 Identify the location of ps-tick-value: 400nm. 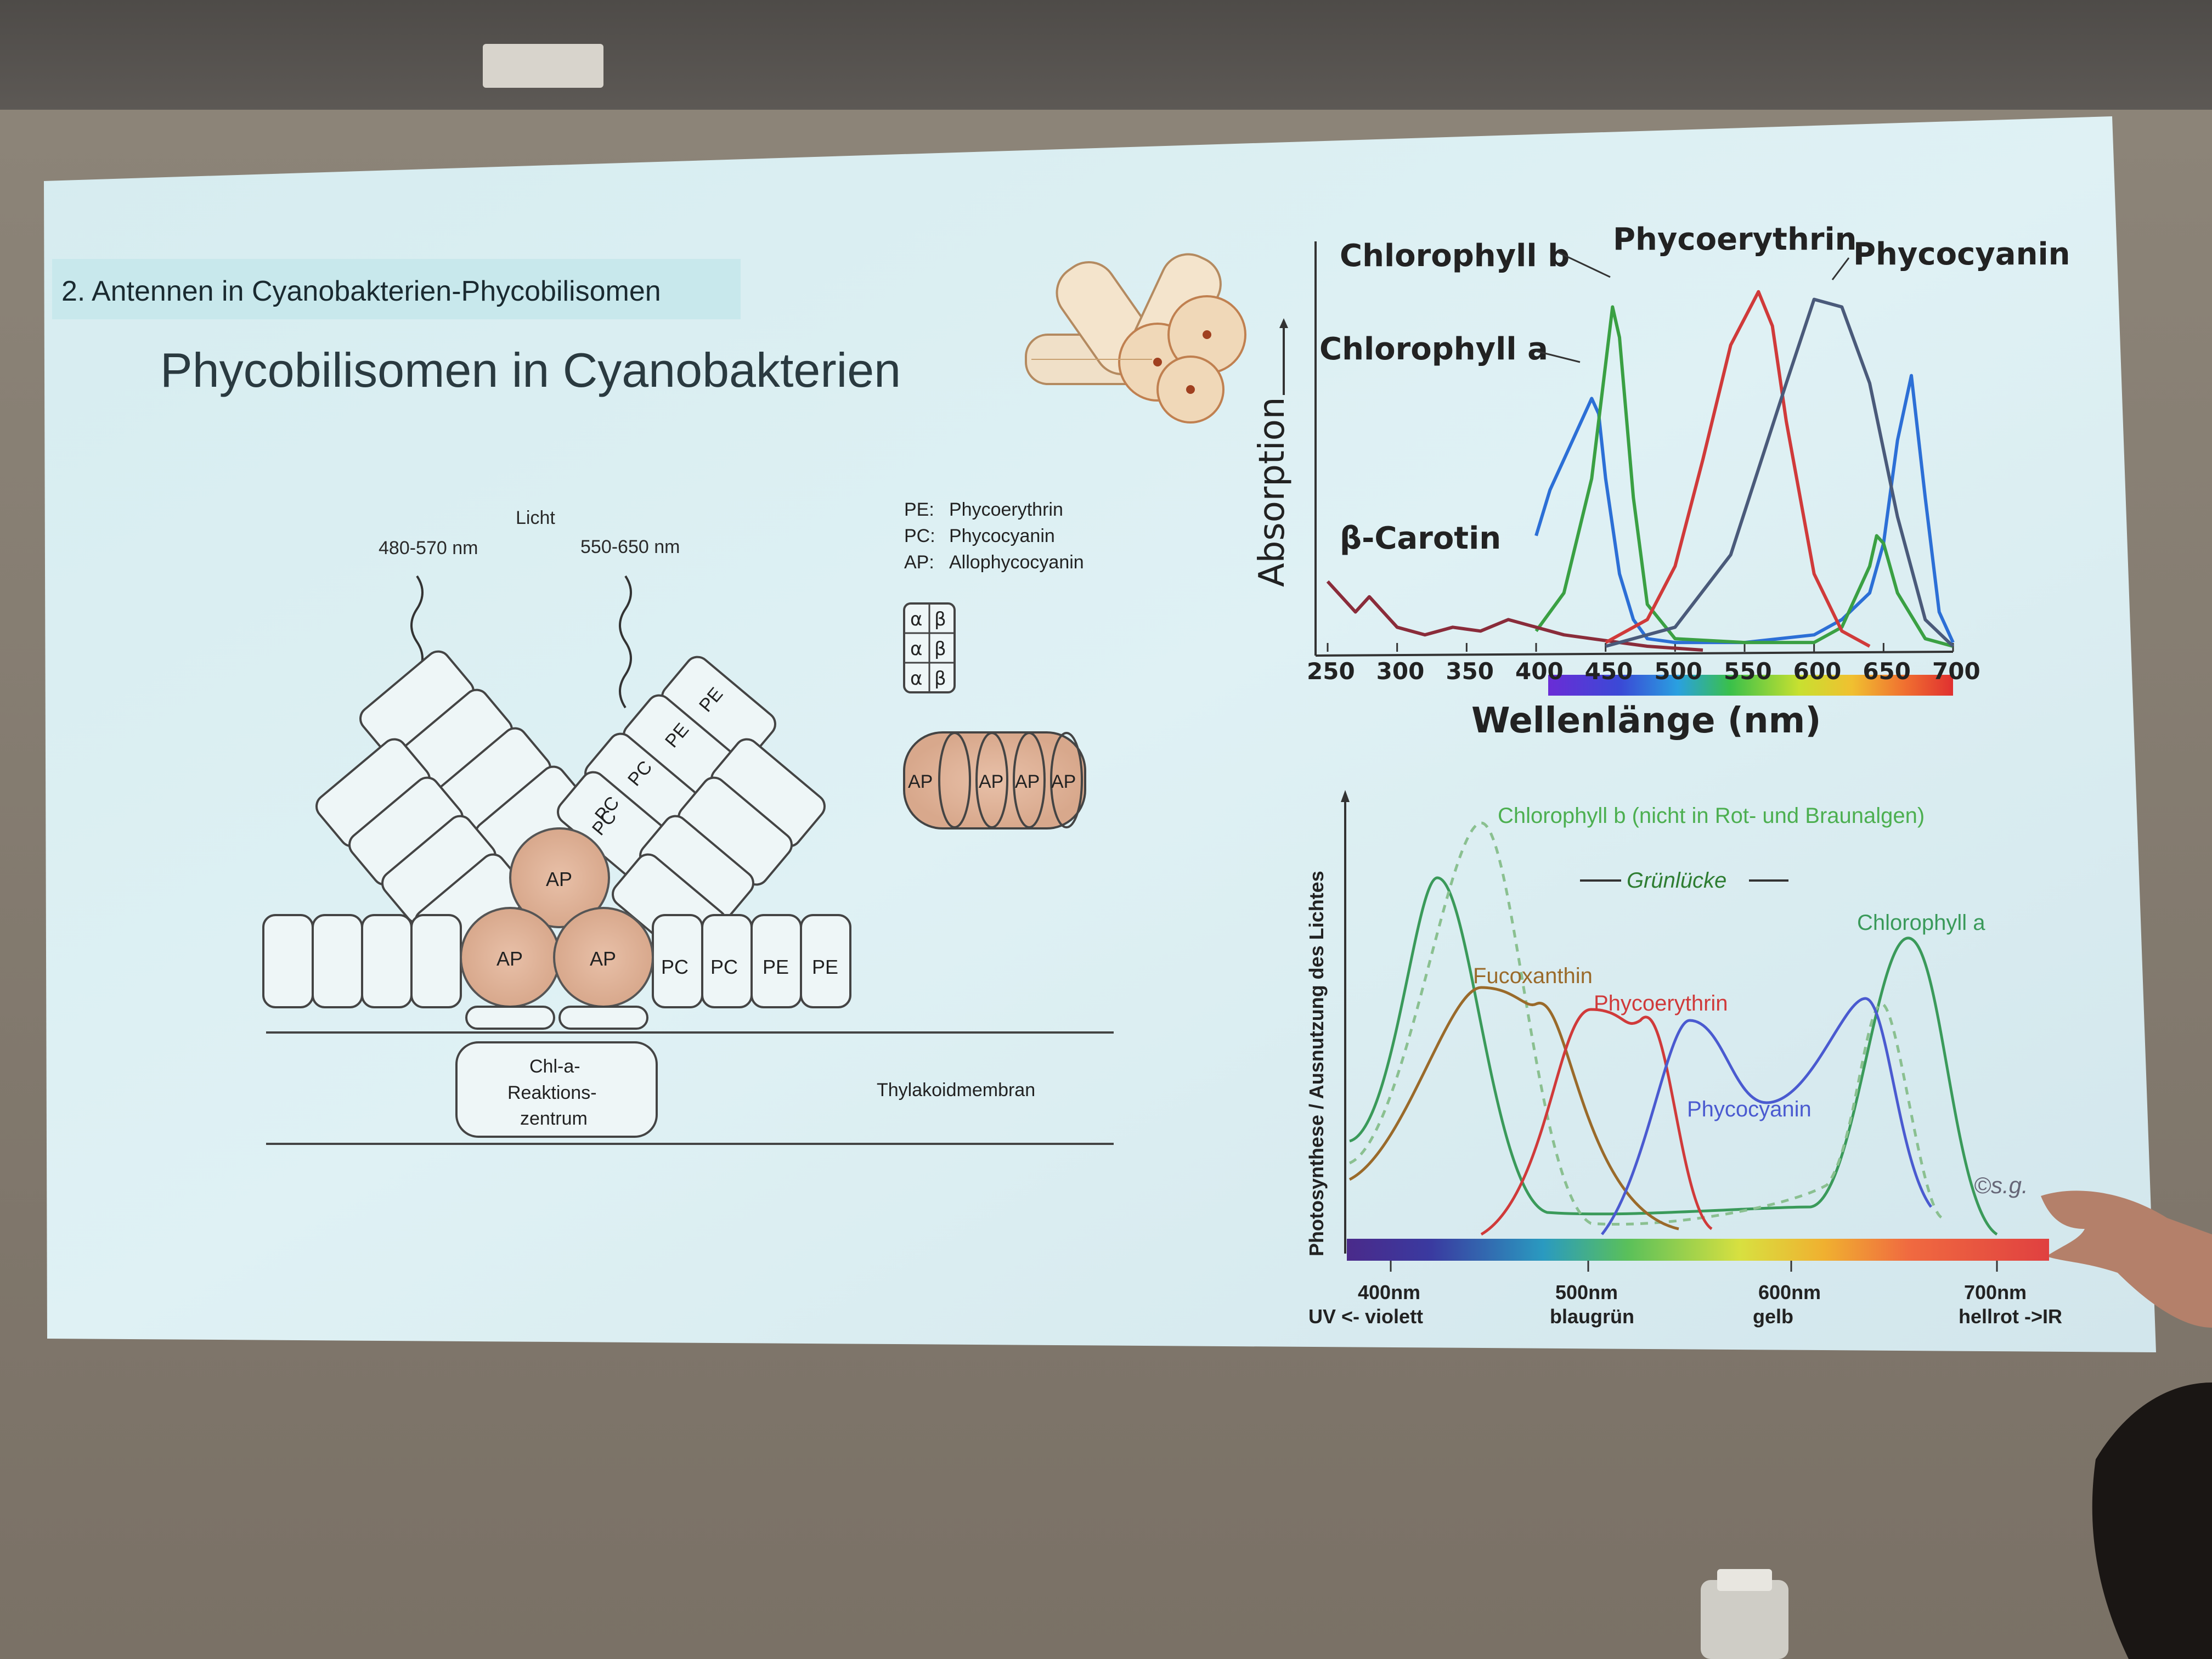
(1389, 1293).